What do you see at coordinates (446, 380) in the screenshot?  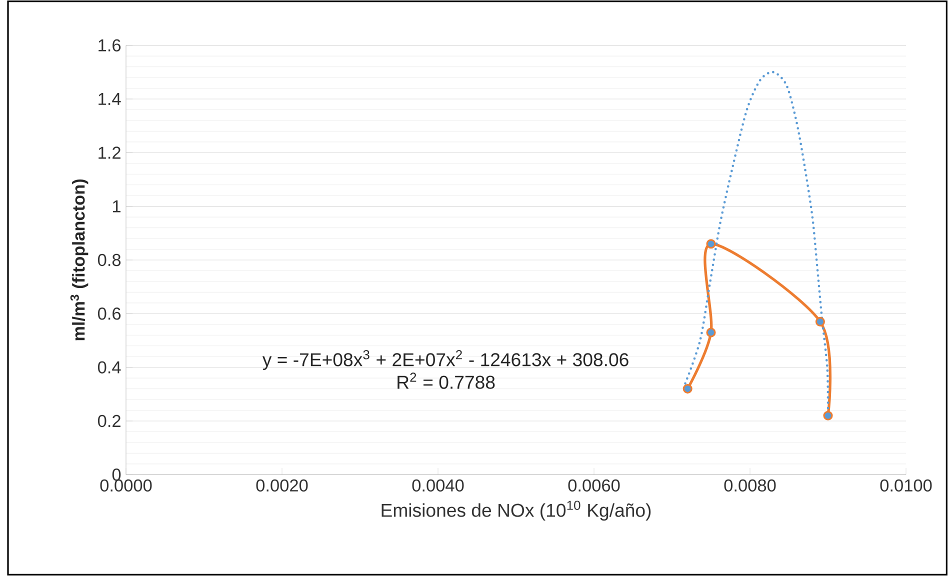 I see `annotation: R$^{2}$ = 0.7788` at bounding box center [446, 380].